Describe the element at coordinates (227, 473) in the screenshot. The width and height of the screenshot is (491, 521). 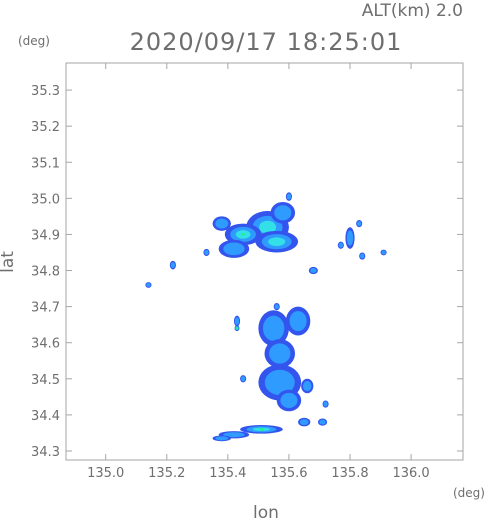
I see `x-tick-label: 135.4` at that location.